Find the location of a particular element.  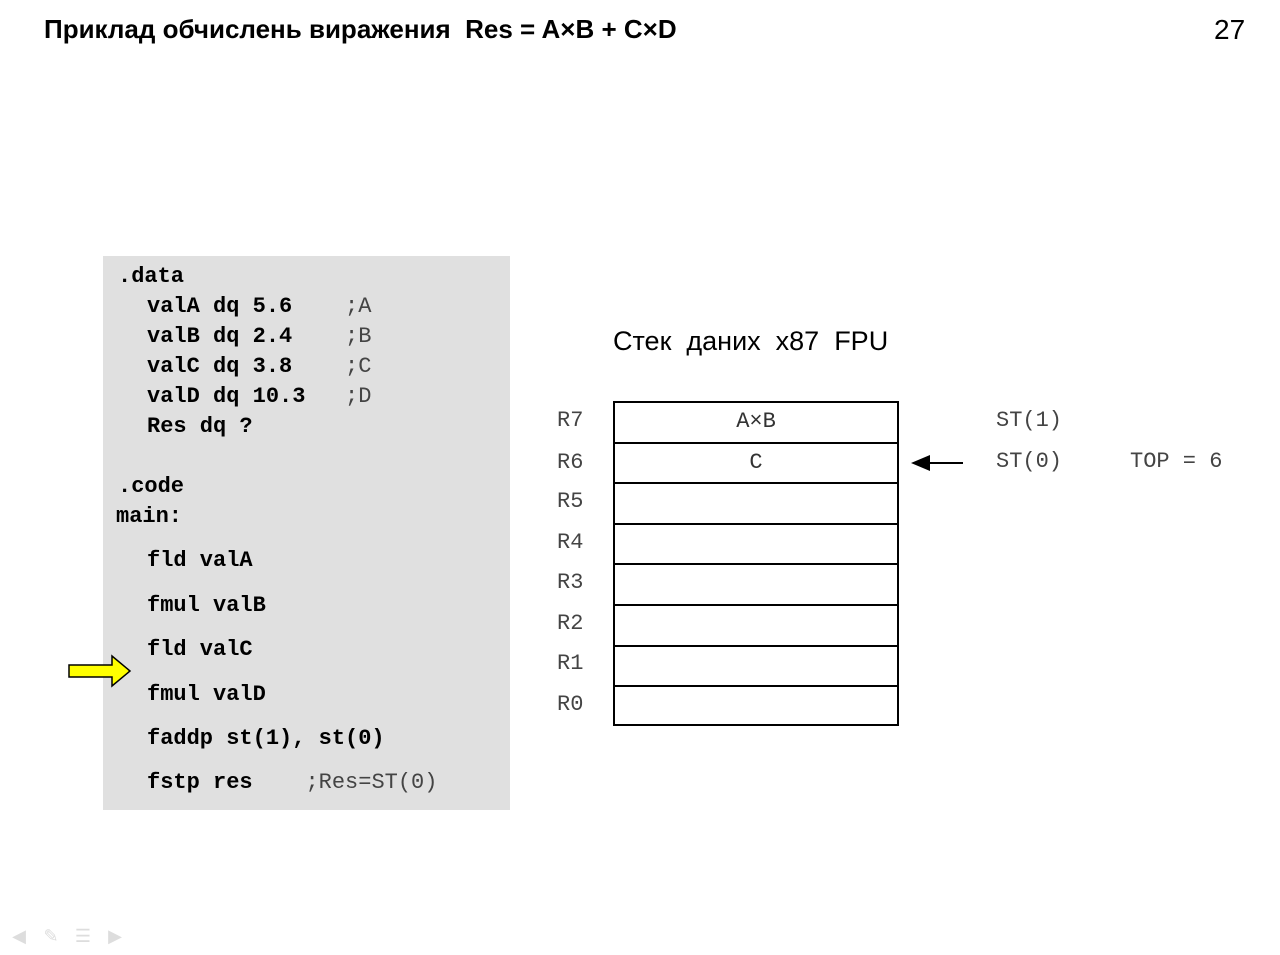

stack-cell-r2 is located at coordinates (756, 626).